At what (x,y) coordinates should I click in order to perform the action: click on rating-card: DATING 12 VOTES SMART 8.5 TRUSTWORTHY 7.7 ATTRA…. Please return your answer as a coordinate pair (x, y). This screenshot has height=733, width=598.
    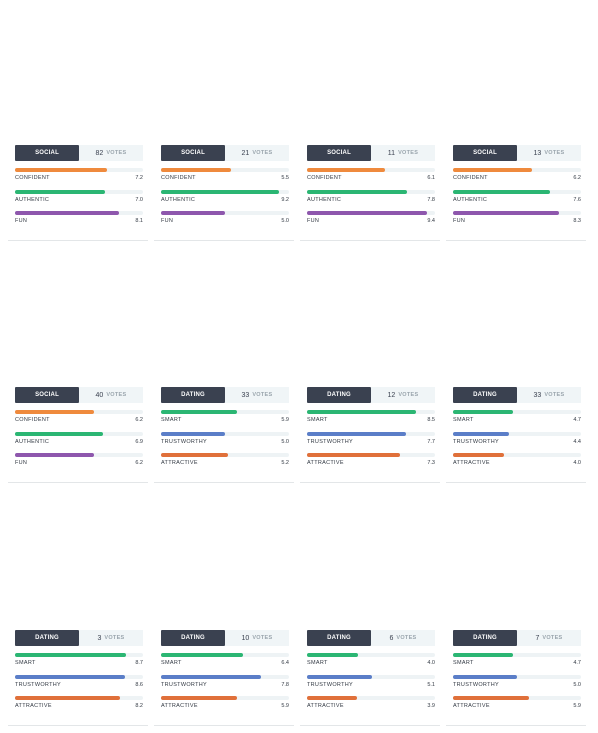
    Looking at the image, I should click on (372, 431).